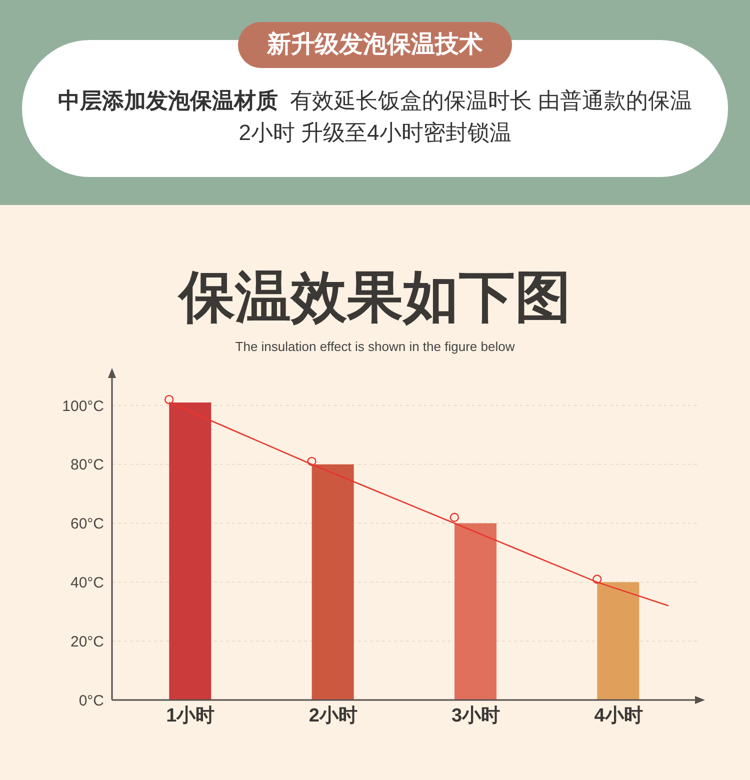  What do you see at coordinates (87, 641) in the screenshot?
I see `y-tick-label: 20°C` at bounding box center [87, 641].